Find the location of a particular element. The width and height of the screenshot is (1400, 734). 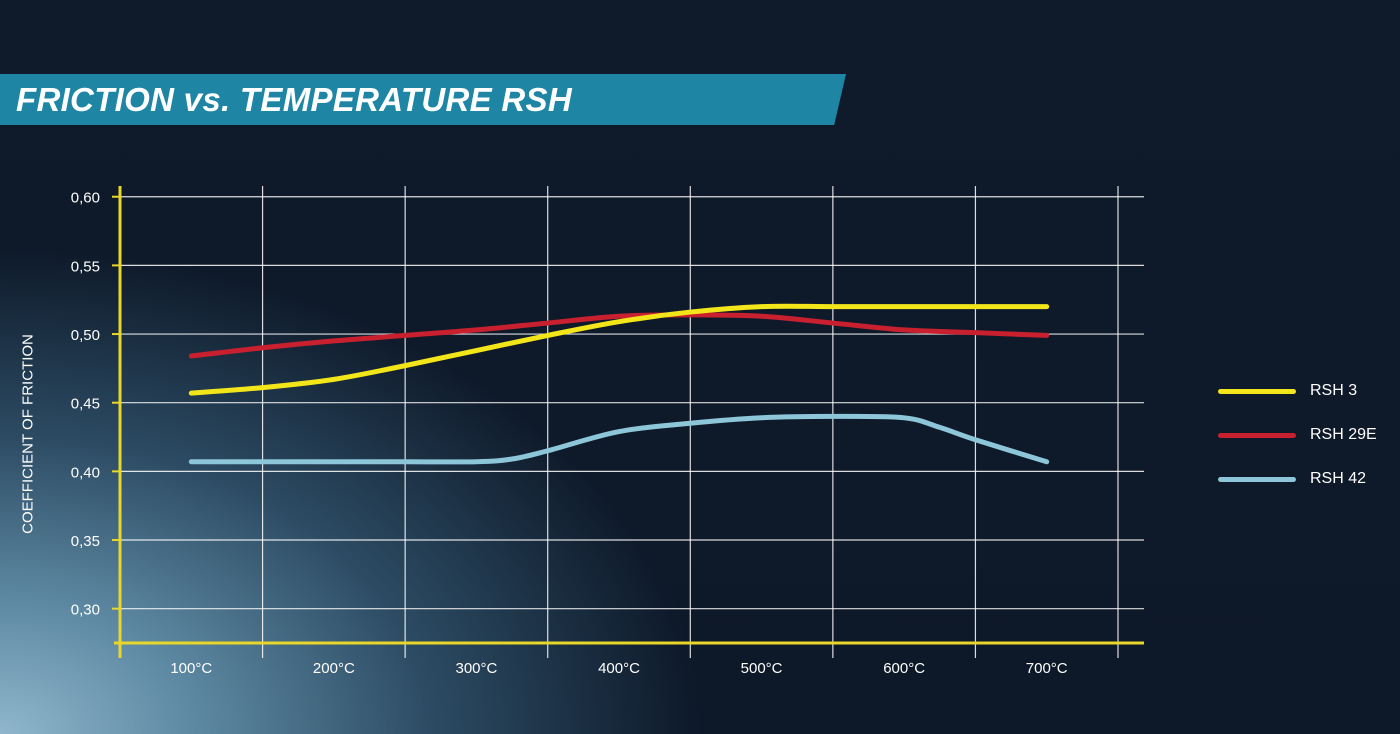

x-tick-label: 300°C is located at coordinates (476, 668).